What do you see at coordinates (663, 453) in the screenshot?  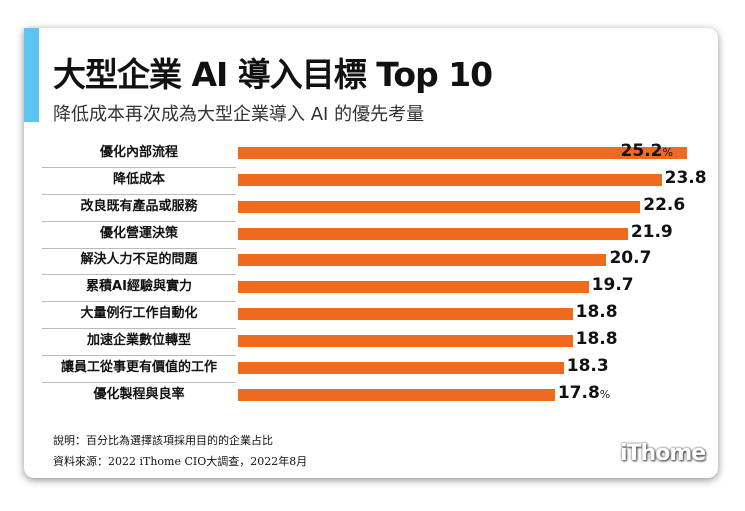 I see `ithome-logo: iThome` at bounding box center [663, 453].